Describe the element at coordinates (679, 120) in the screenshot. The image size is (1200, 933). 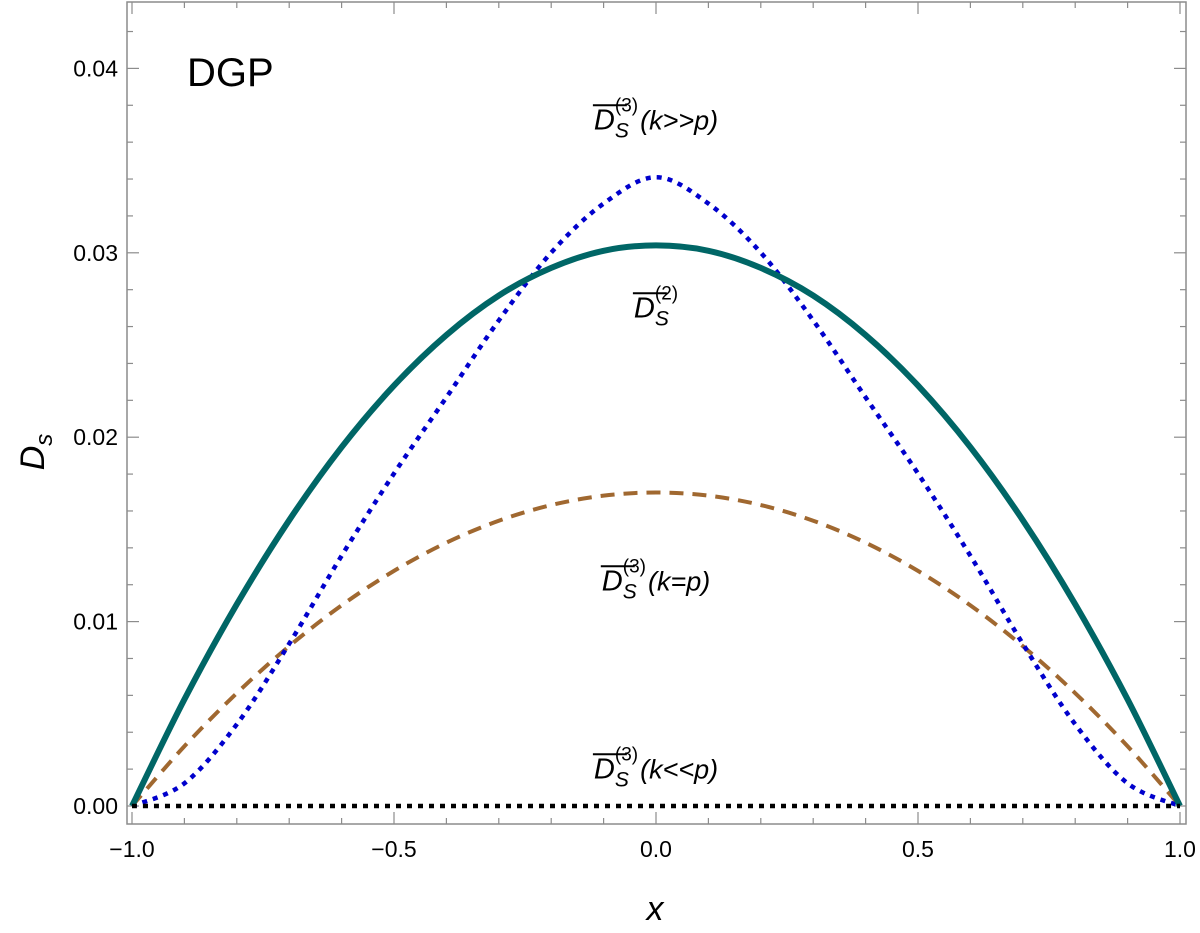
I see `annotation-arg: (k>>p)` at that location.